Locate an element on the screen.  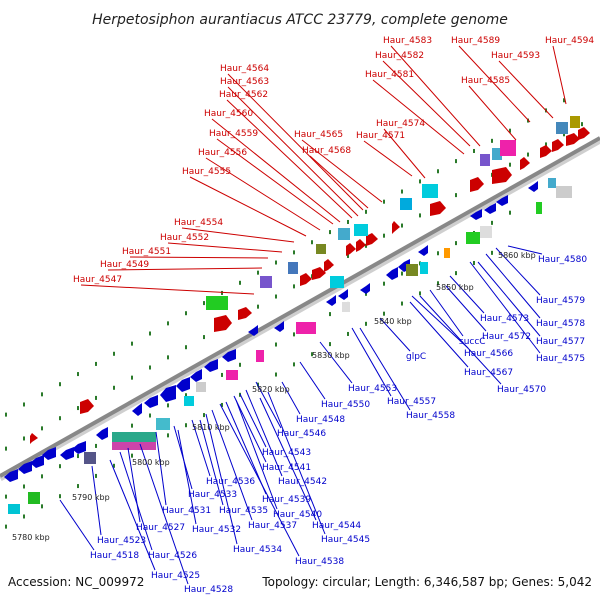
reverse-gene-label: Haur_4525 is located at coordinates (175, 576).